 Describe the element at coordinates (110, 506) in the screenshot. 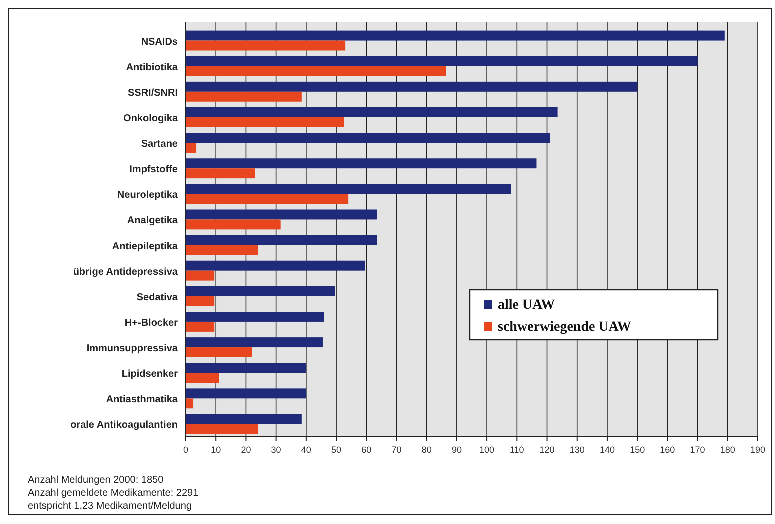

I see `text: entspricht 1,23 Medikament/Meldung` at that location.